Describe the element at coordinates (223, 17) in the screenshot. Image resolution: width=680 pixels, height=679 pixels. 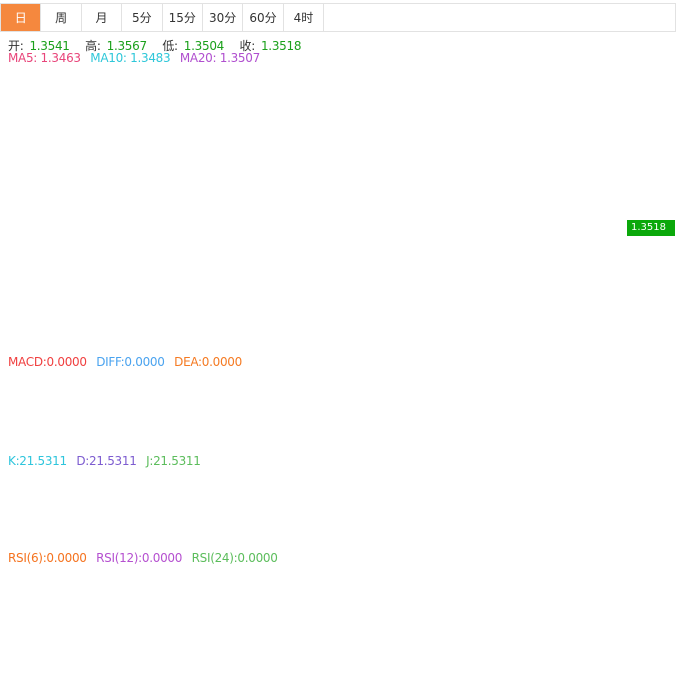
I see `tab-5: 30分` at that location.